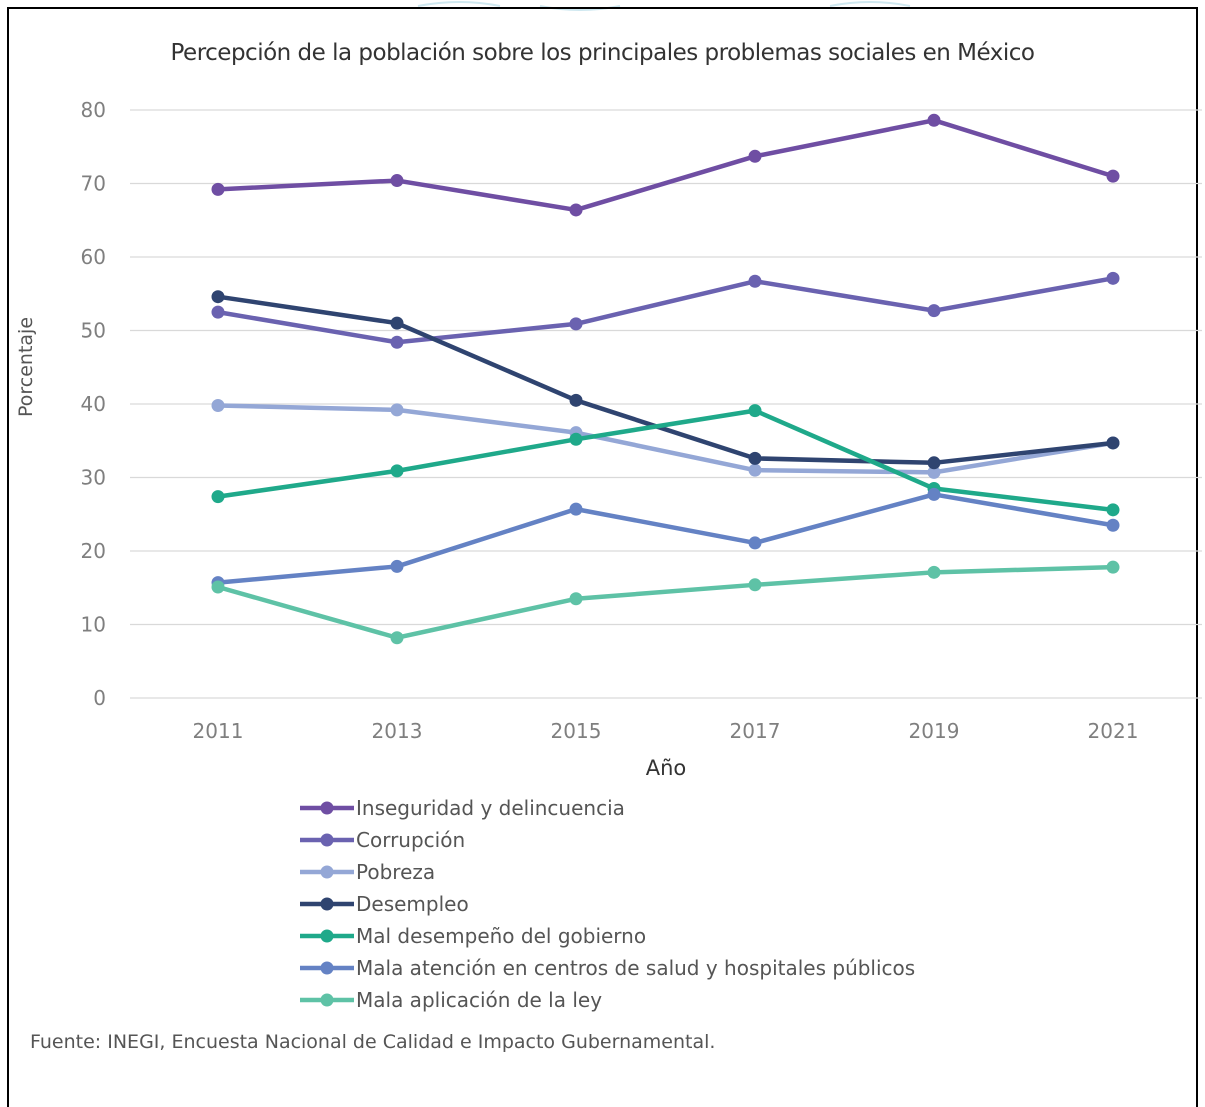 This screenshot has height=1107, width=1205. Describe the element at coordinates (93, 257) in the screenshot. I see `y-tick-label-60: 60` at that location.